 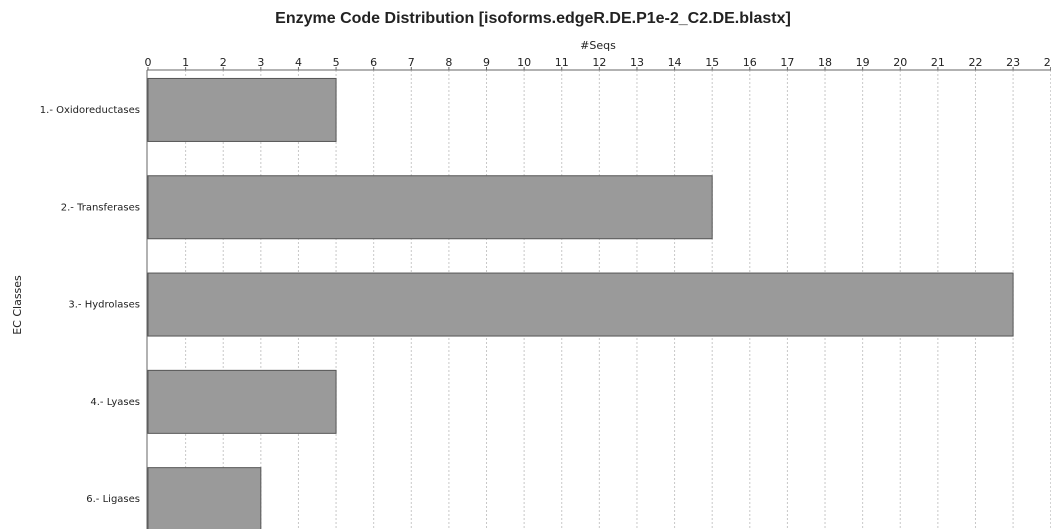 What do you see at coordinates (637, 62) in the screenshot?
I see `x-tick-label: 13` at bounding box center [637, 62].